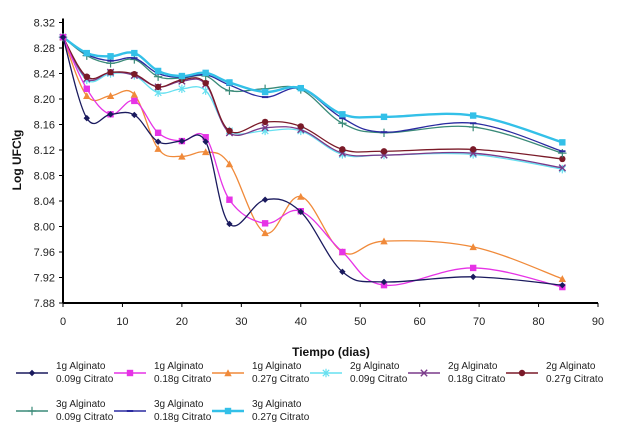  What do you see at coordinates (357, 373) in the screenshot?
I see `legend-item: 2g Alginato 0.09g Citrato` at bounding box center [357, 373].